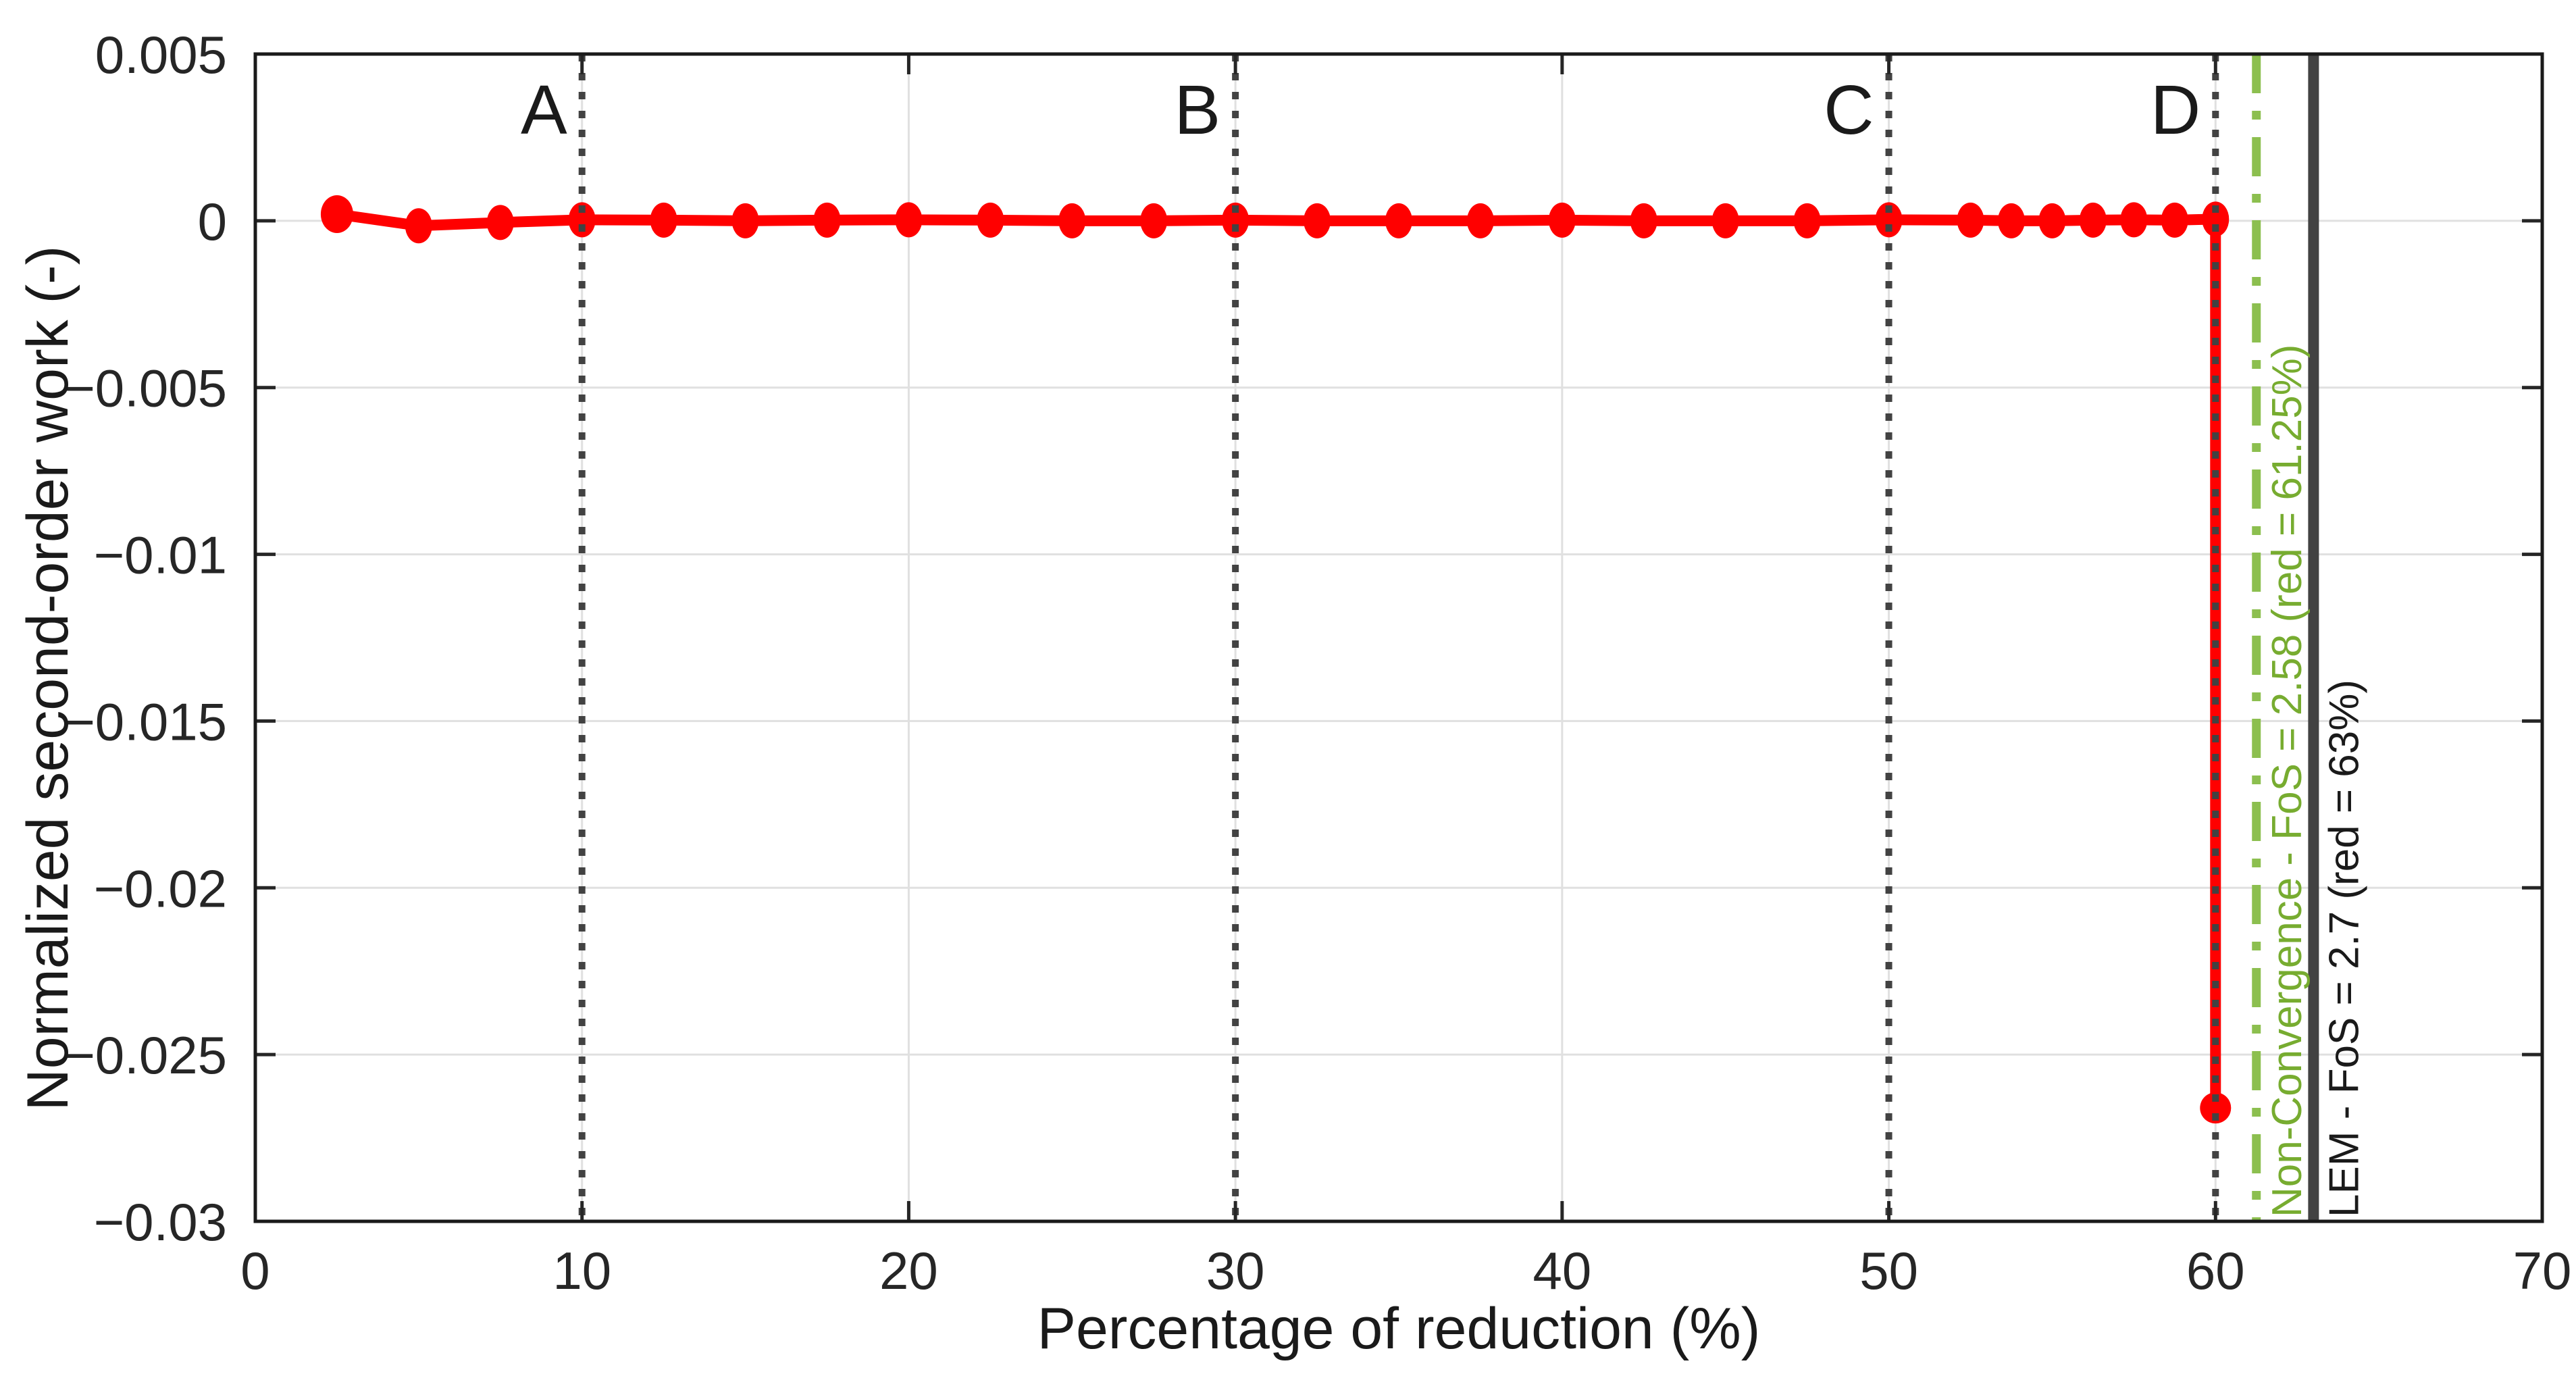  Describe the element at coordinates (1561, 1270) in the screenshot. I see `x-tick-label: 40` at that location.